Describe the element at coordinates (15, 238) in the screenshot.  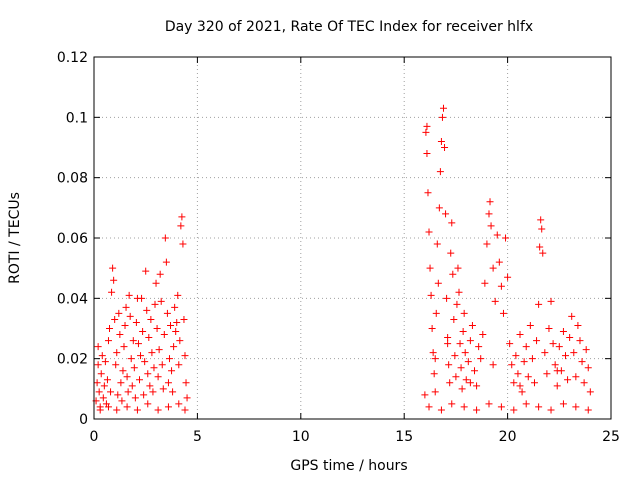
I see `y-axis-label: ROTI / TECUs` at that location.